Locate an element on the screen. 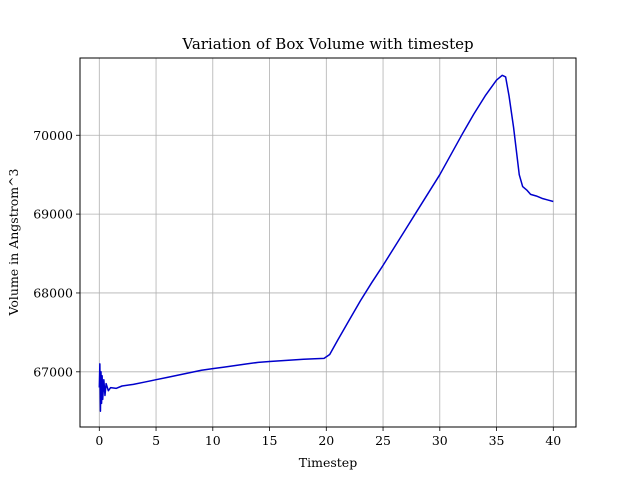 The image size is (640, 480). x-axis-label: Timestep is located at coordinates (328, 462).